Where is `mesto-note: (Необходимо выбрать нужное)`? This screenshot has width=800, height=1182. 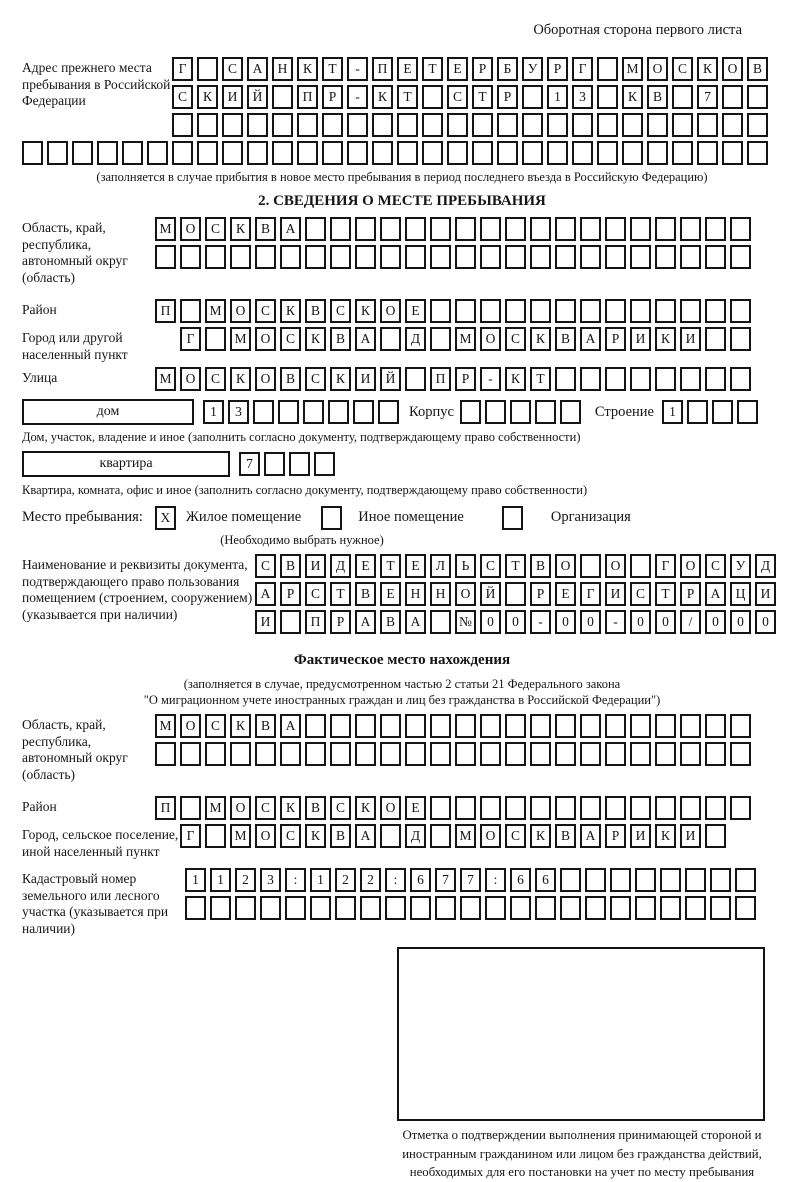
mesto-note: (Необходимо выбрать нужное) is located at coordinates (302, 540).